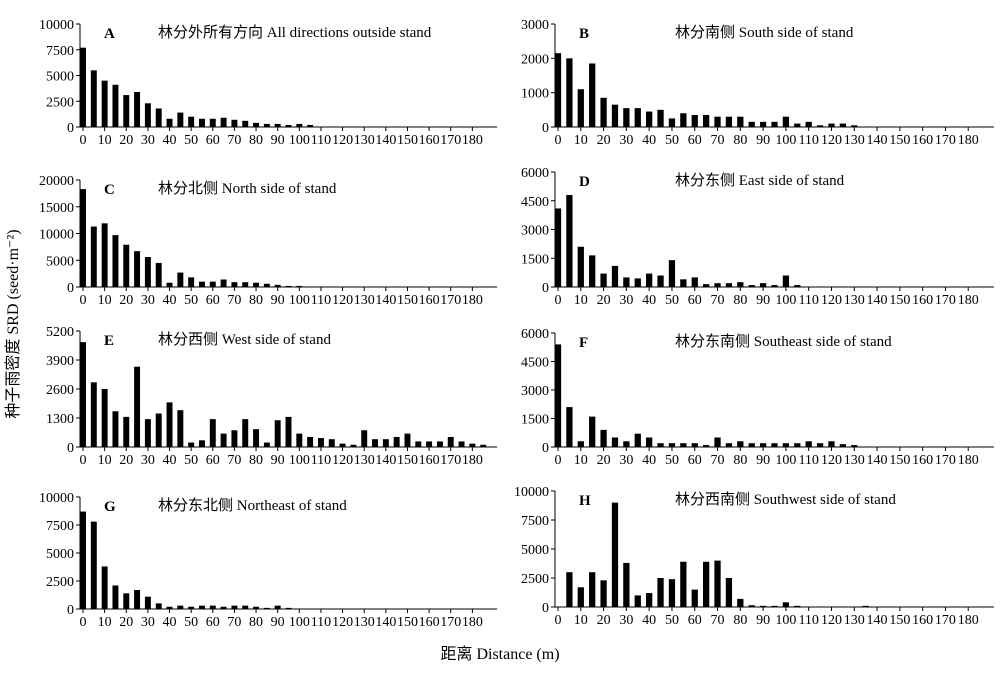  Describe the element at coordinates (450, 140) in the screenshot. I see `panel-a-x-tick-label: 170` at that location.